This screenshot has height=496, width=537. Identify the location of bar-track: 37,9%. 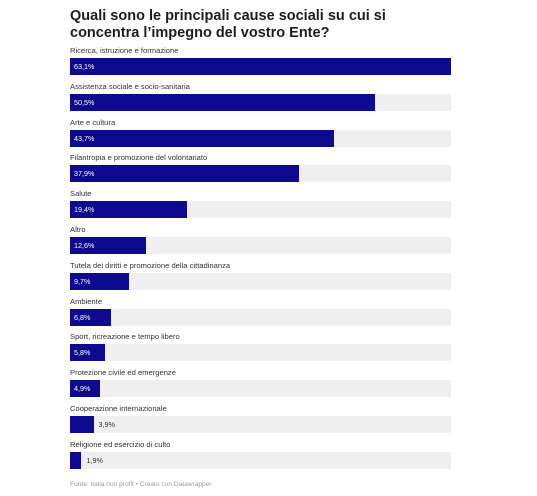
(260, 174).